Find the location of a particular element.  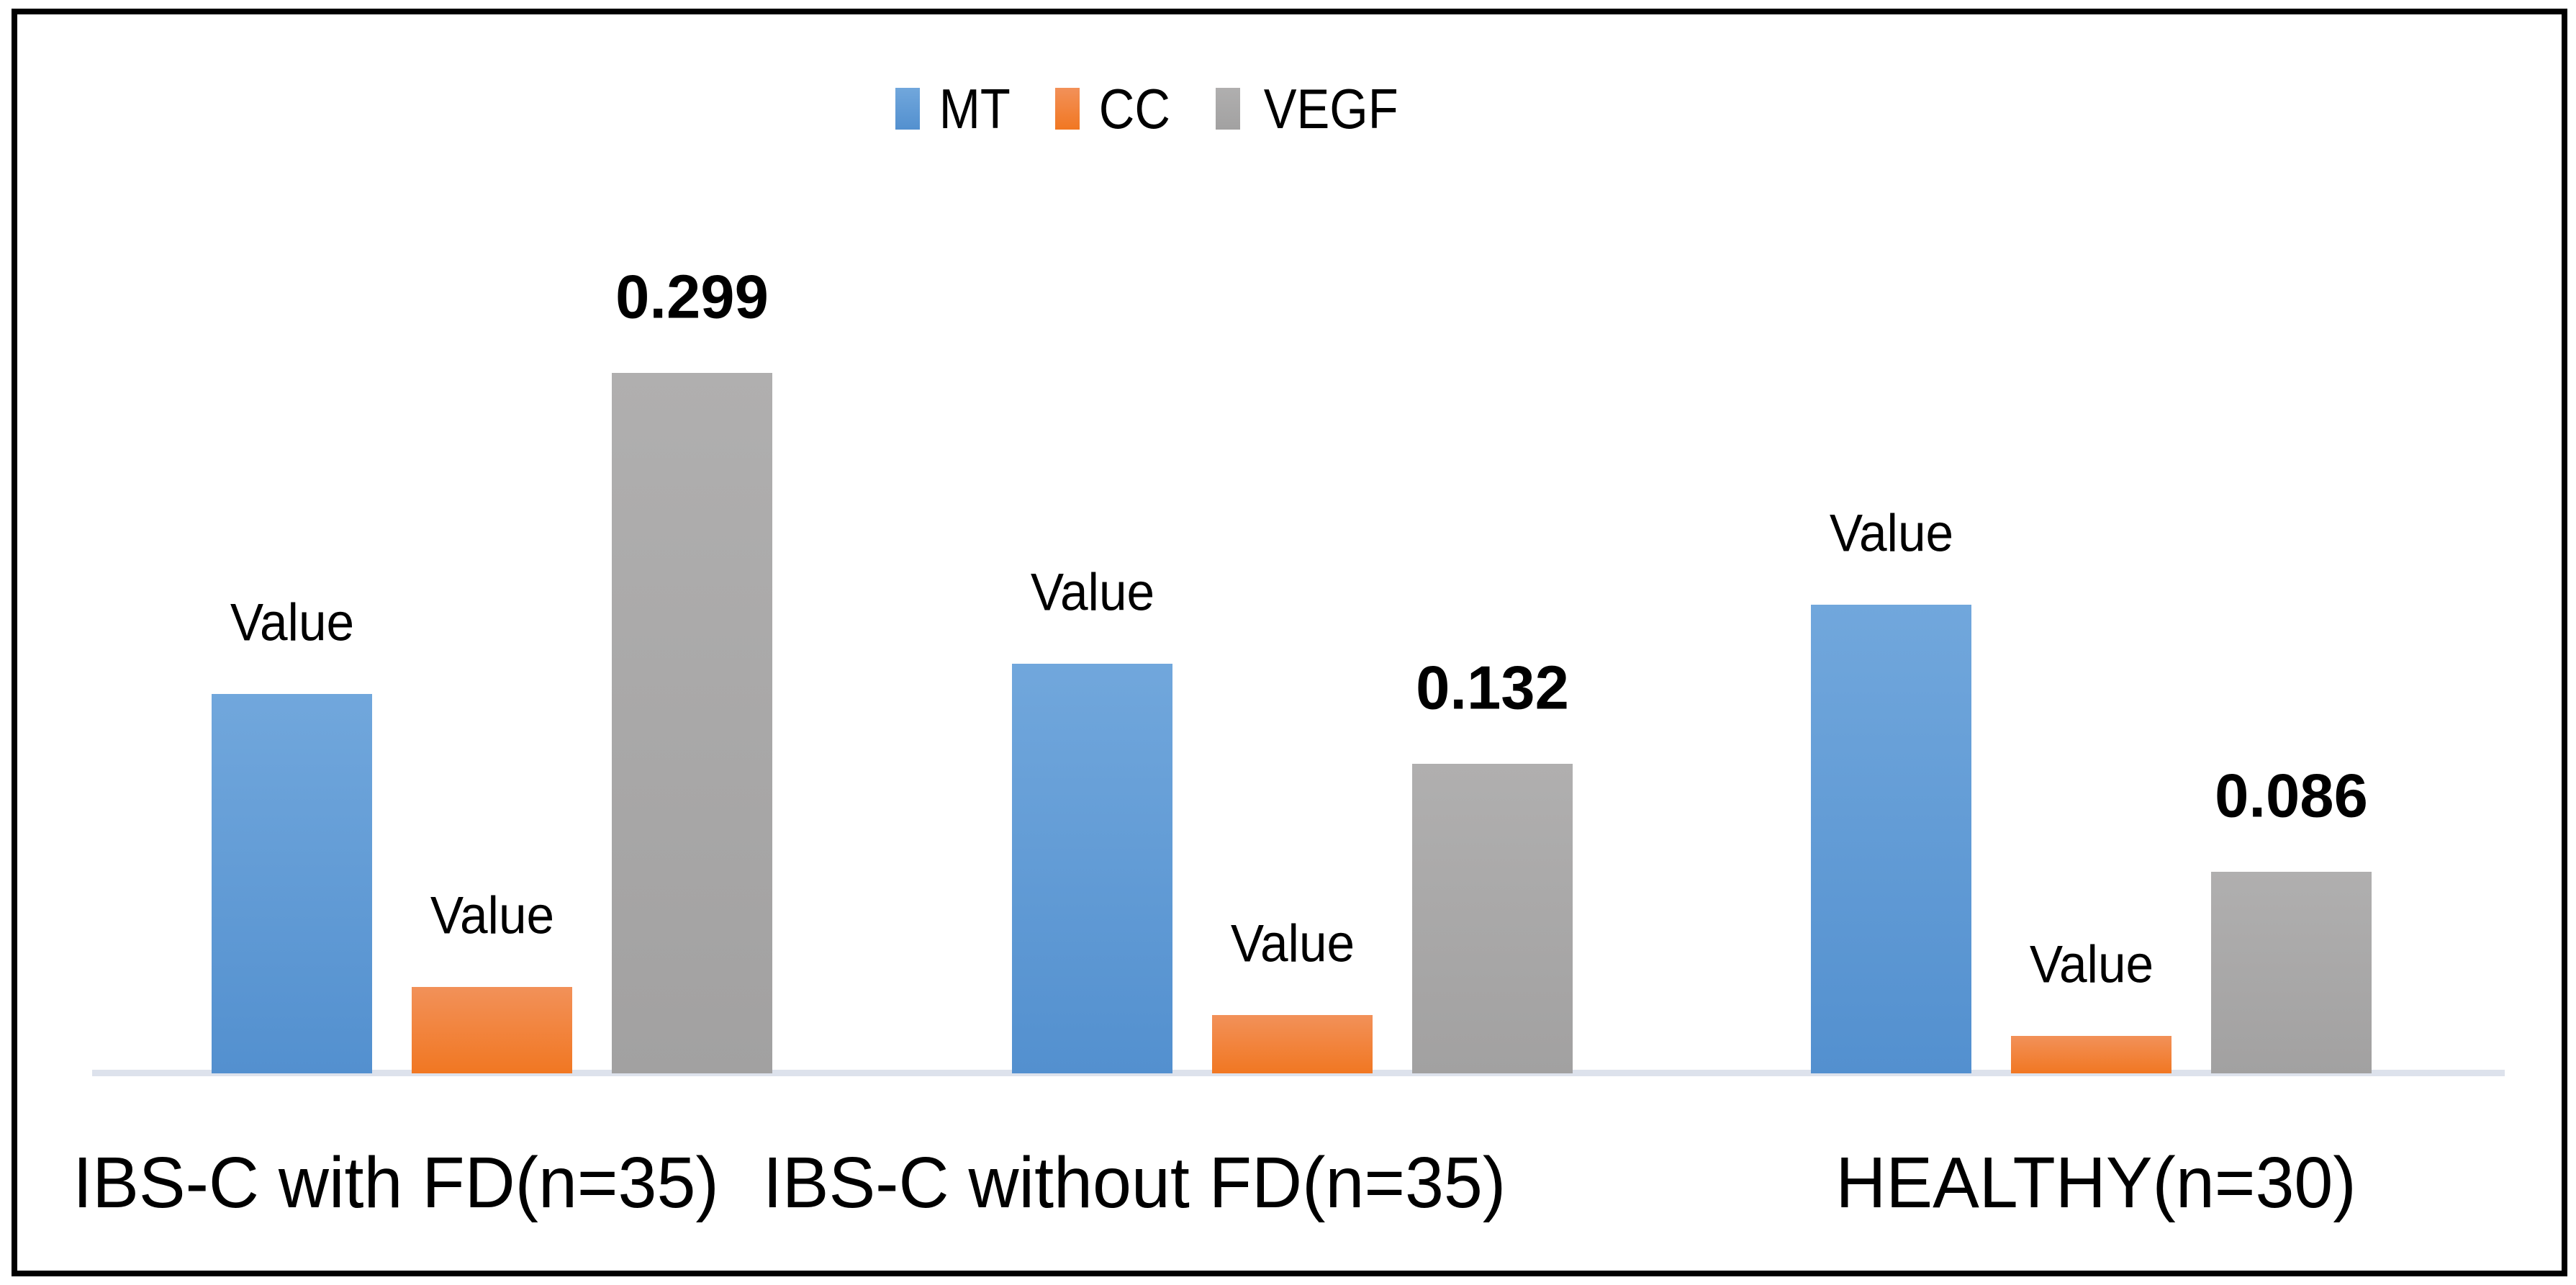

bar-cc-group3 is located at coordinates (2091, 1054).